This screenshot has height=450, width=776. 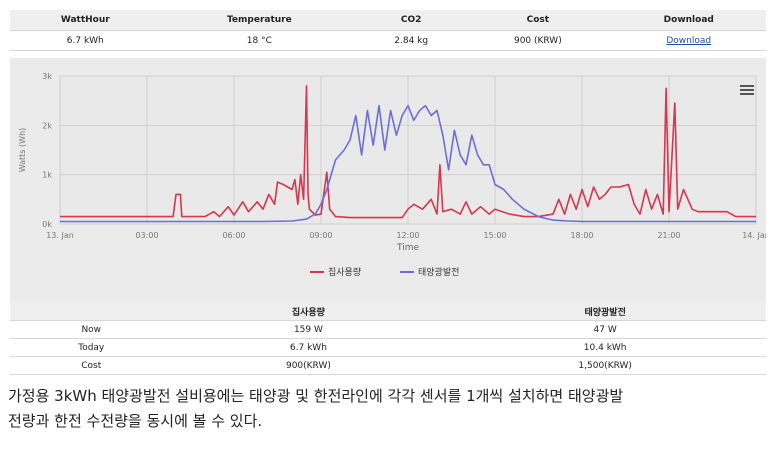 What do you see at coordinates (308, 365) in the screenshot?
I see `stats-usage-value: 900(KRW)` at bounding box center [308, 365].